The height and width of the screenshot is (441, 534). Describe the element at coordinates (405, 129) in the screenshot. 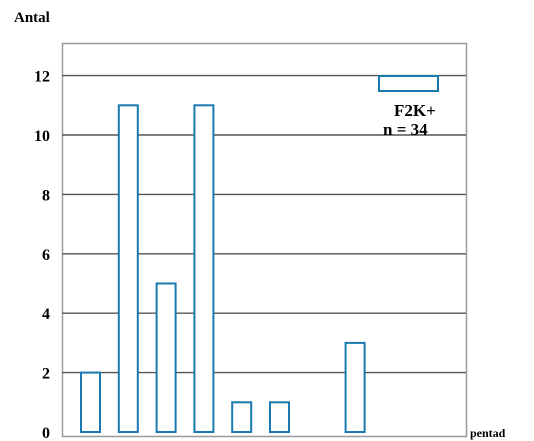

I see `legend-count-label: n = 34` at that location.